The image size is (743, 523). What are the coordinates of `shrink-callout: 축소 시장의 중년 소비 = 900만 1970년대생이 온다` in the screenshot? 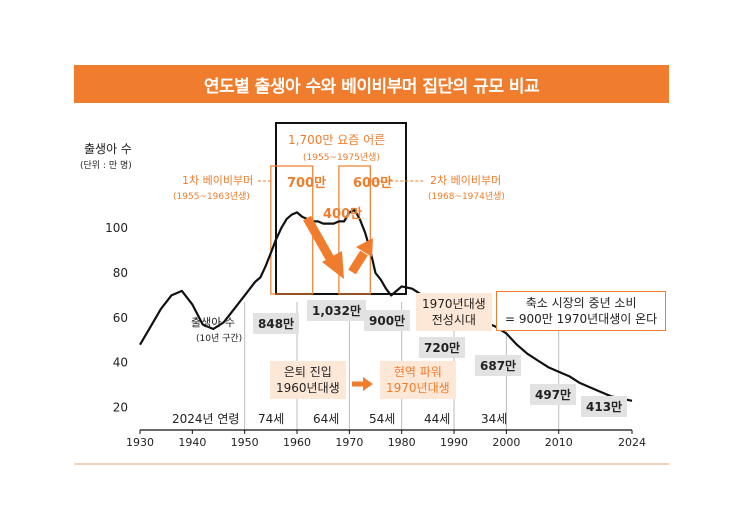 It's located at (581, 311).